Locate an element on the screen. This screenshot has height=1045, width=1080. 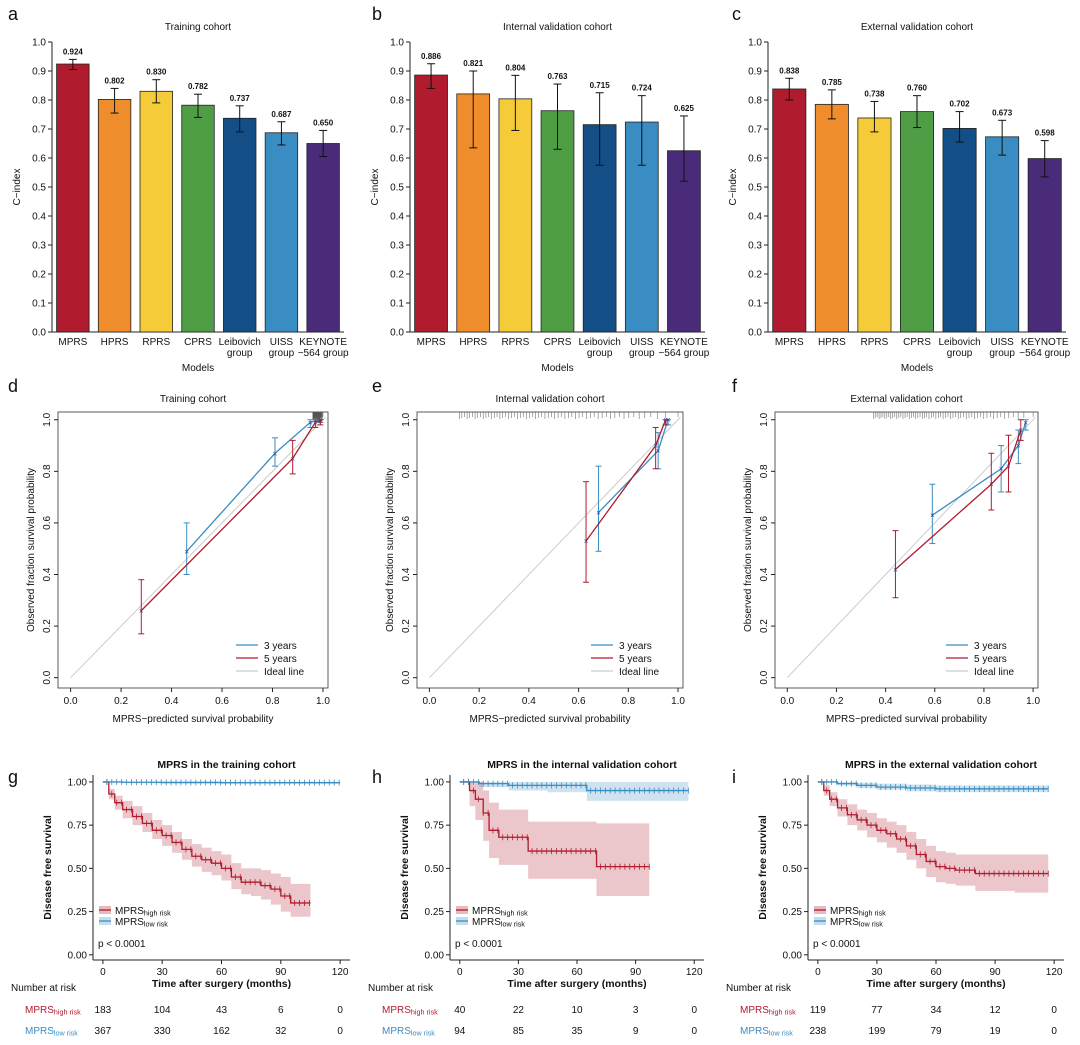
x-tick-label: 0.8 is located at coordinates (984, 701).